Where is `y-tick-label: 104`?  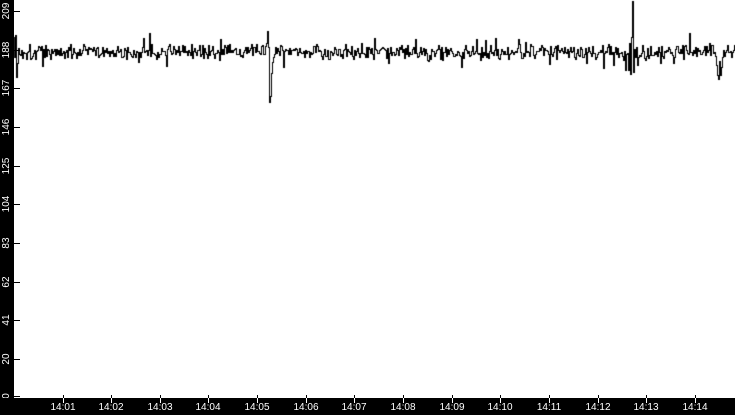
y-tick-label: 104 is located at coordinates (6, 204).